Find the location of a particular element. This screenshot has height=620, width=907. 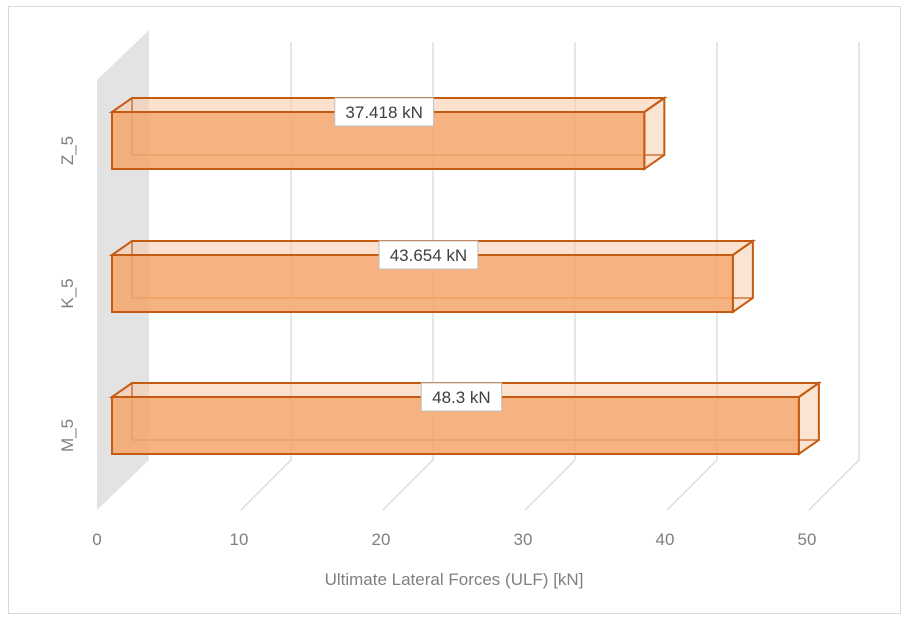

data-label: 37.418 kN is located at coordinates (384, 112).